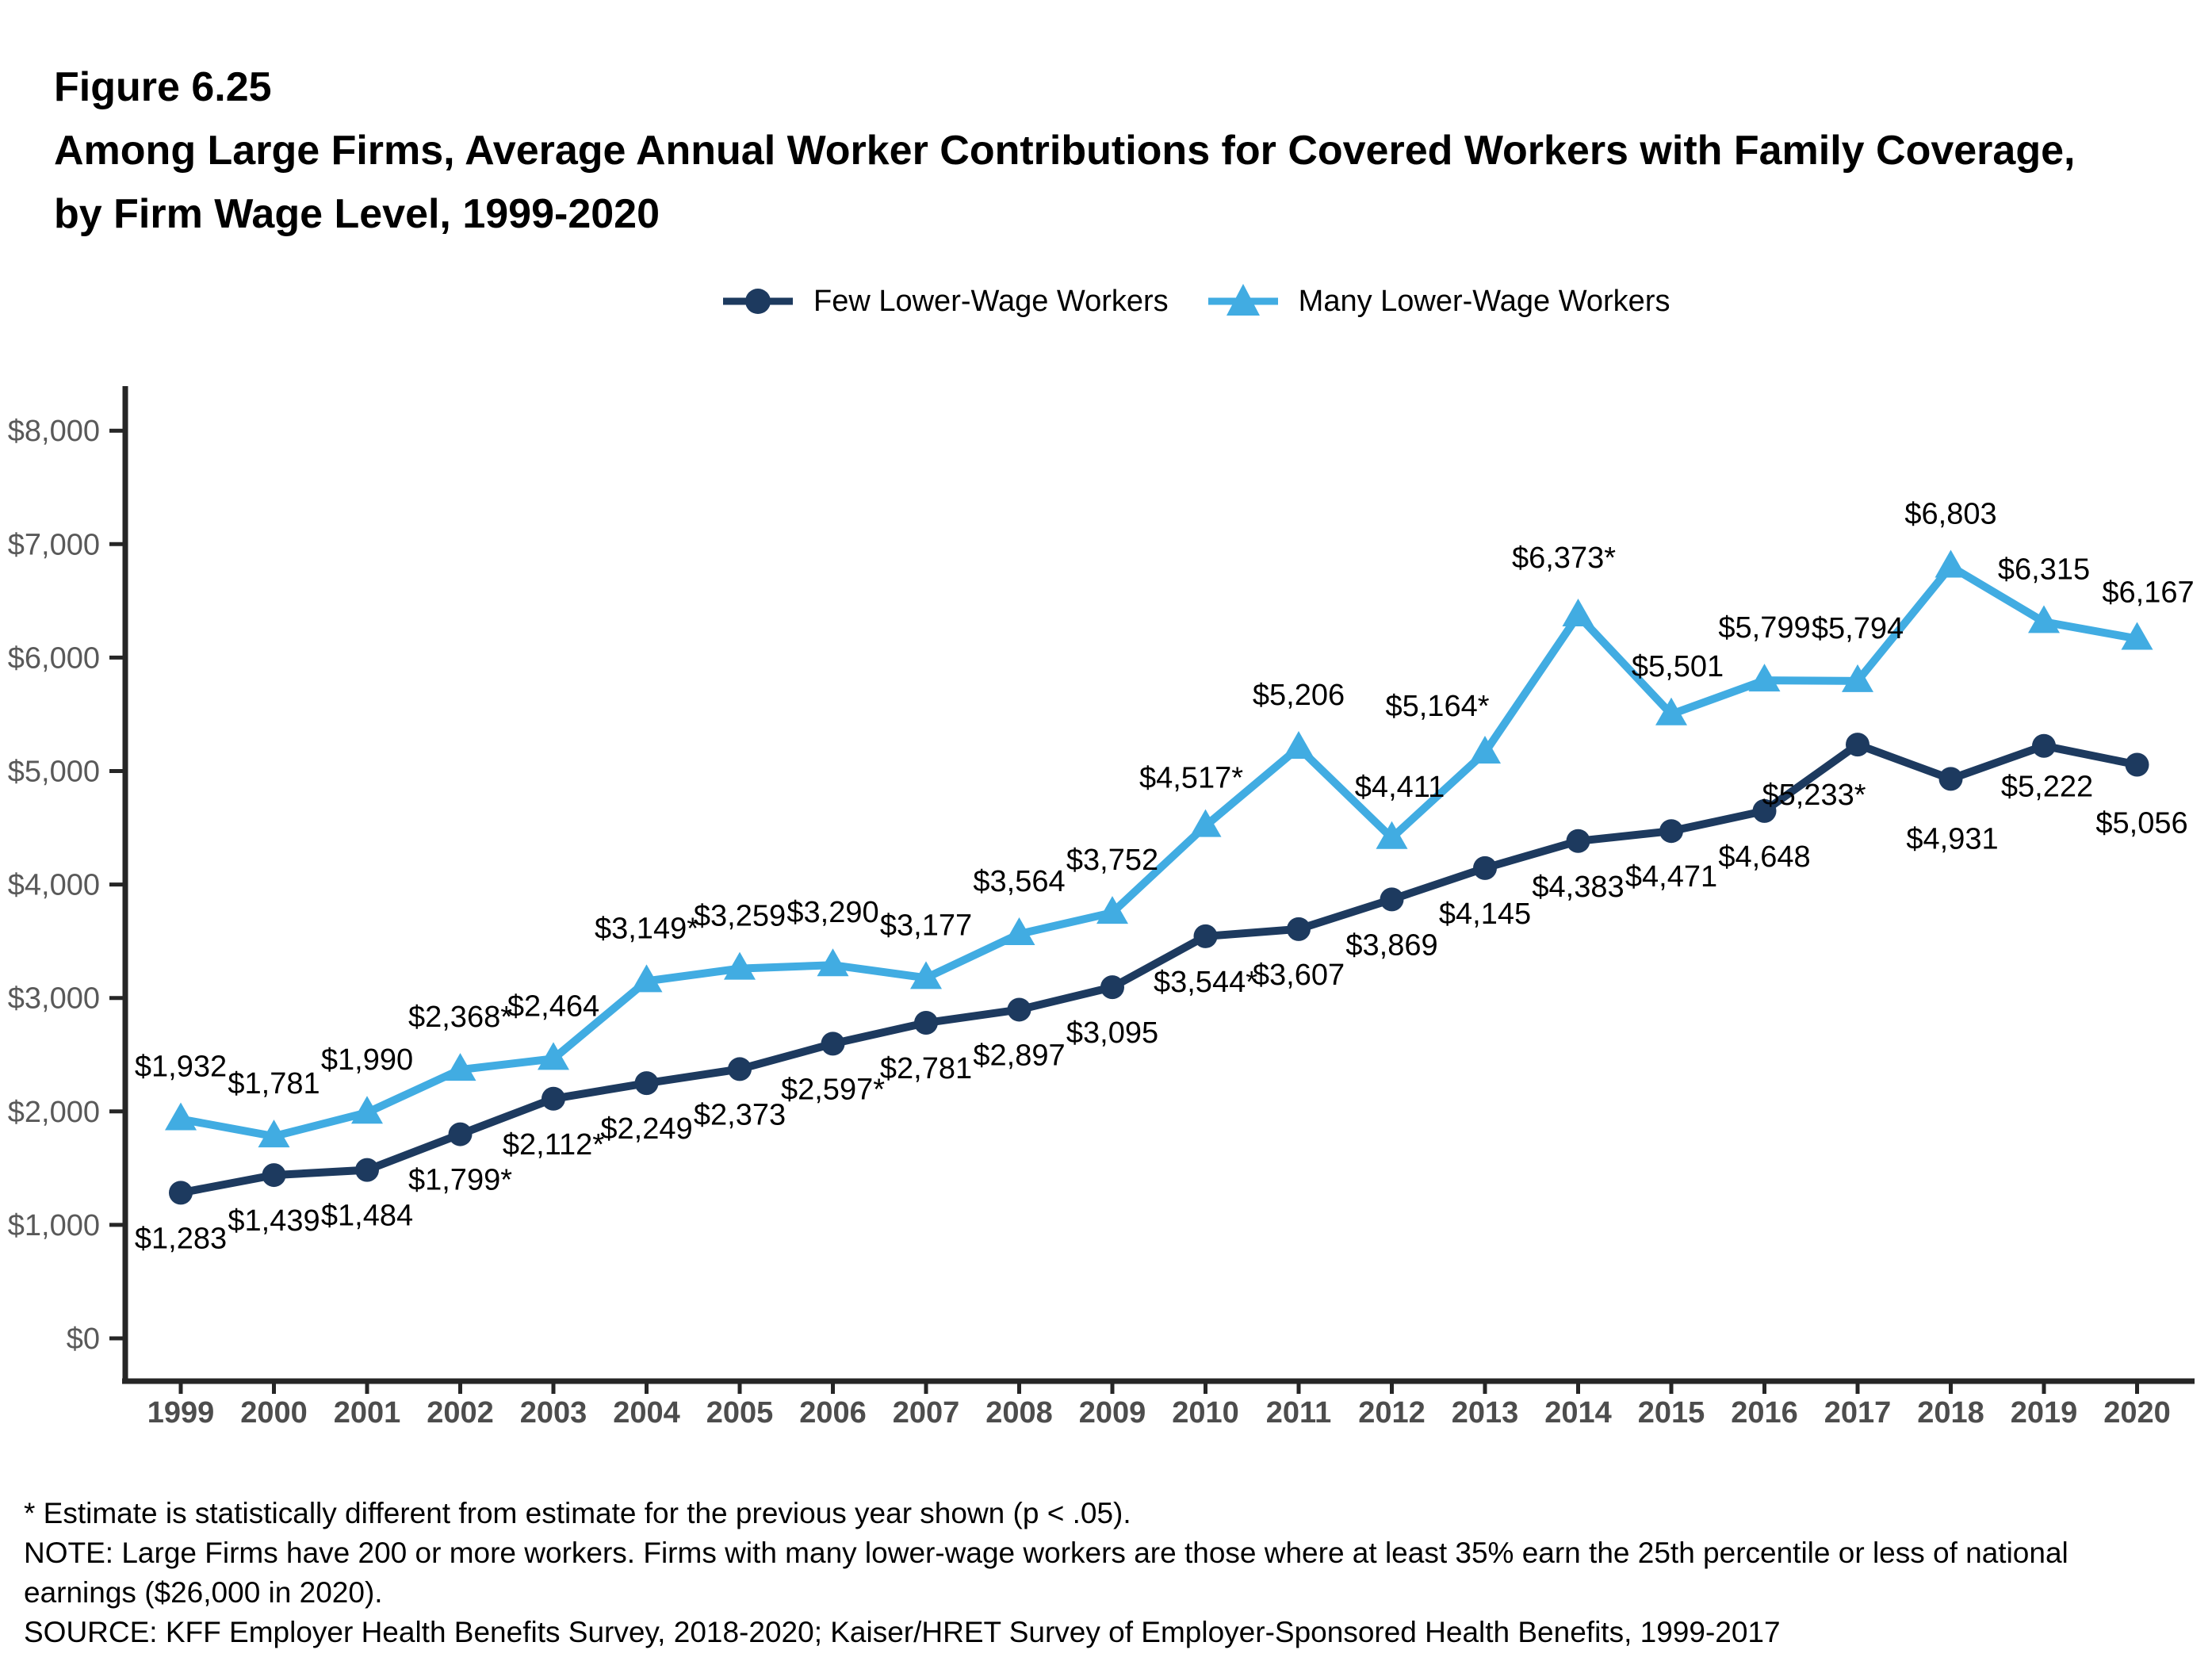  I want to click on data-point-label: $5,222, so click(2047, 787).